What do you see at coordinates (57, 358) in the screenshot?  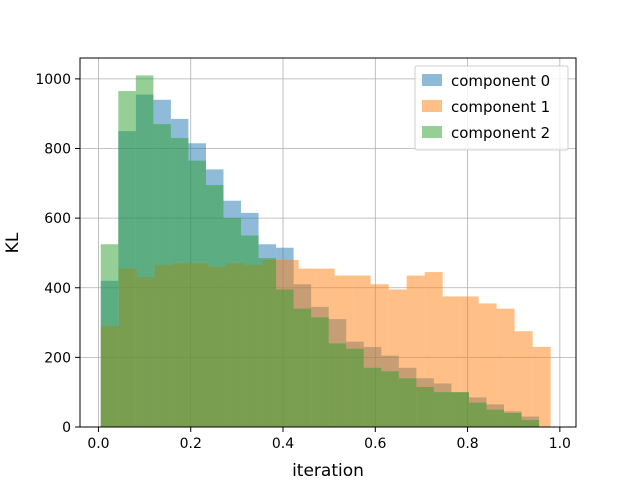 I see `y-tick-label-1: 200` at bounding box center [57, 358].